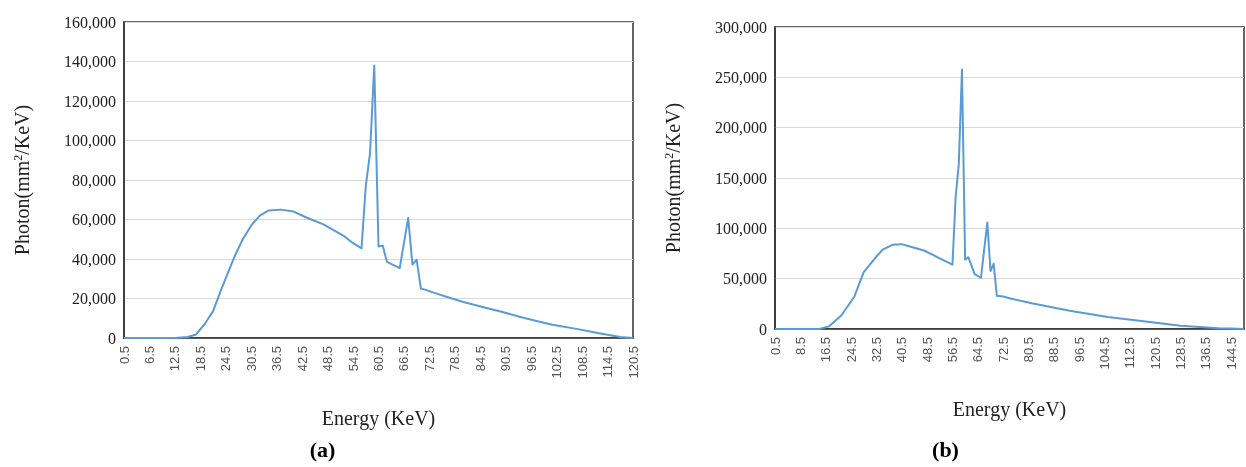  What do you see at coordinates (353, 359) in the screenshot?
I see `x-tick-label: 54.5` at bounding box center [353, 359].